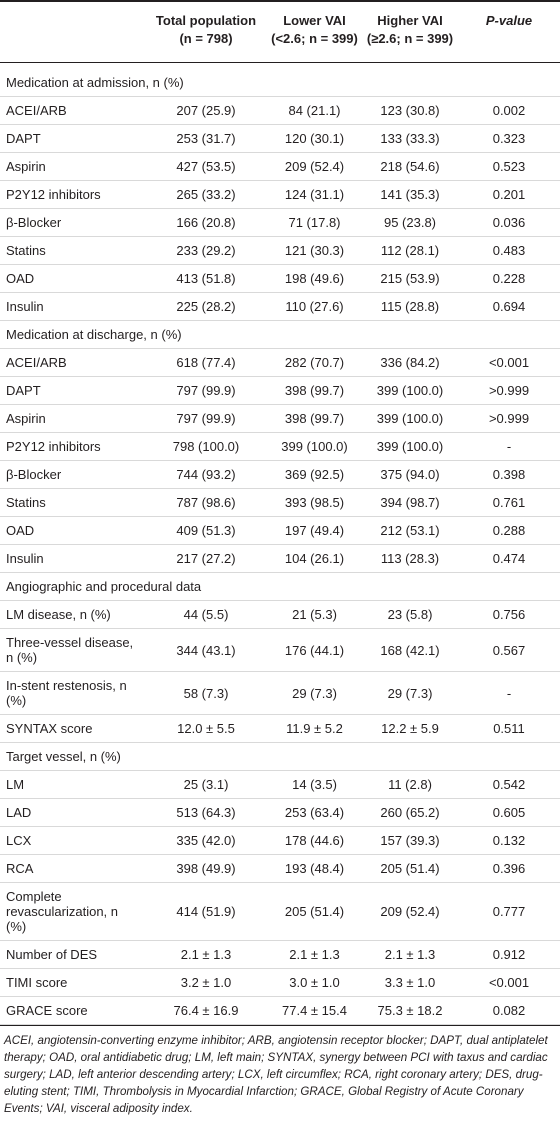 The width and height of the screenshot is (560, 1144). I want to click on cell: 0.542, so click(509, 784).